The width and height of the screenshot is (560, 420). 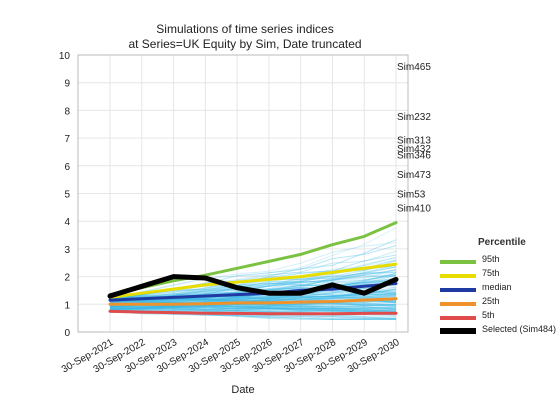 What do you see at coordinates (67, 278) in the screenshot?
I see `y-tick-label: 2` at bounding box center [67, 278].